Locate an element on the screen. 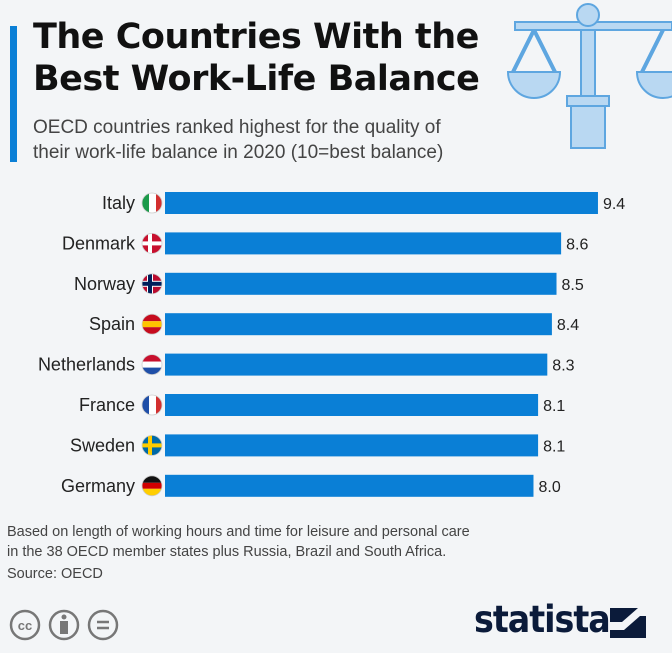 This screenshot has height=653, width=672. bar-denmark is located at coordinates (363, 243).